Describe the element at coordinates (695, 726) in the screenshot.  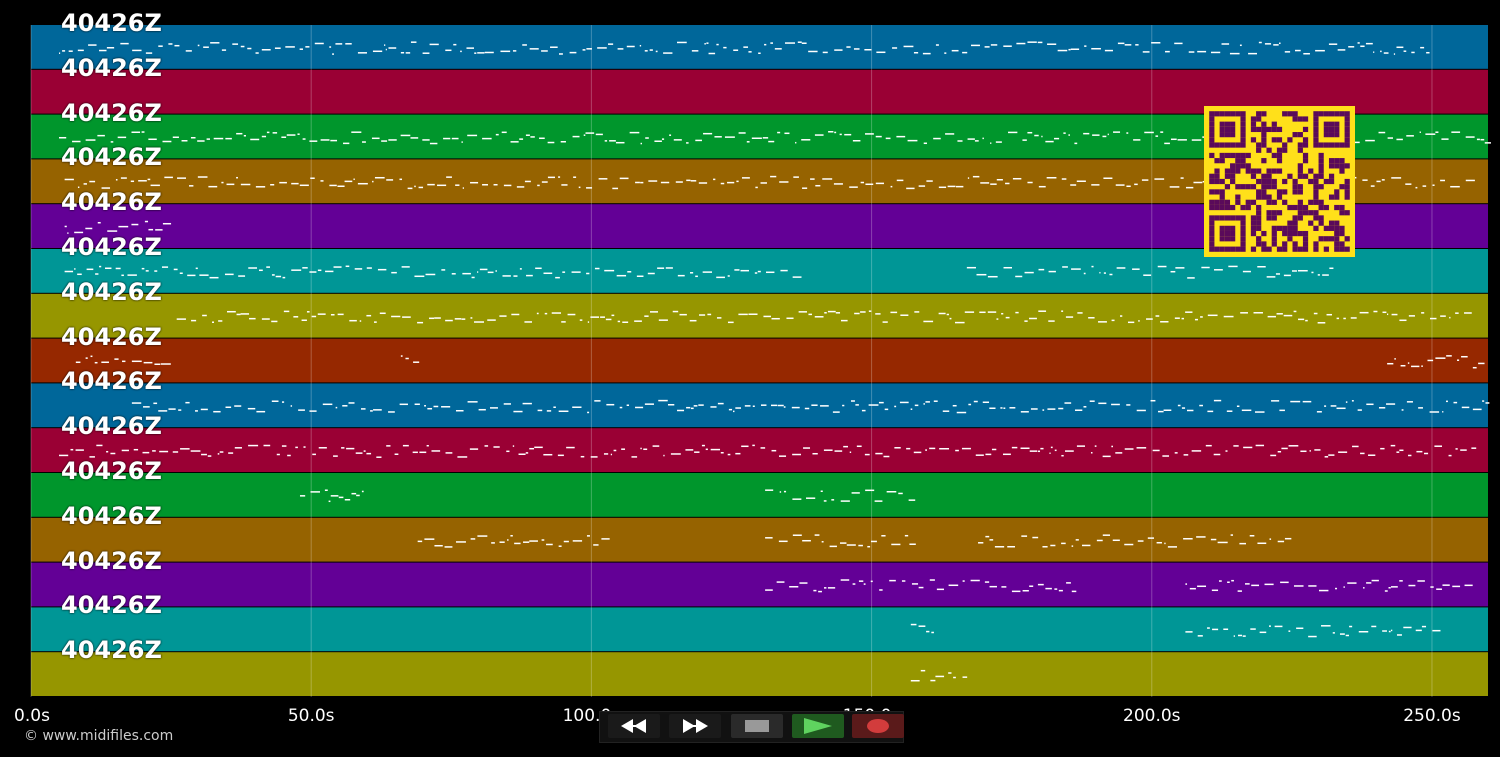
I see `fast-forward-button` at that location.